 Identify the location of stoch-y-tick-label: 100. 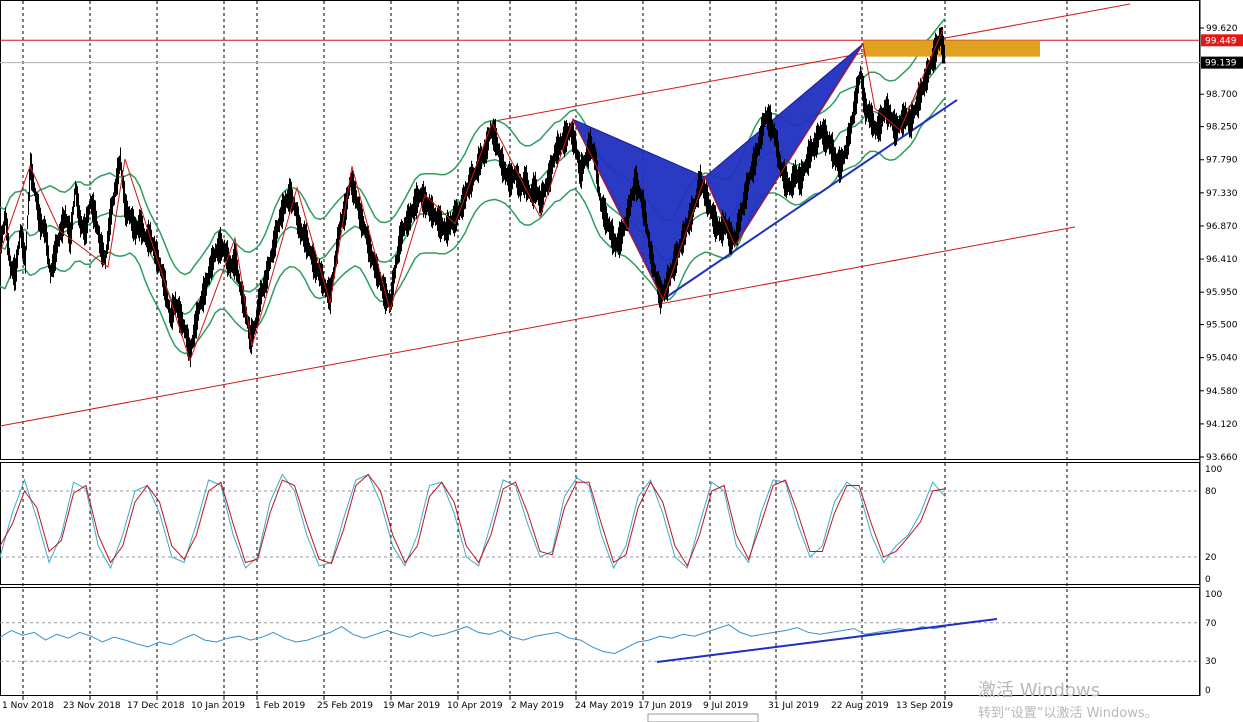
(1213, 470).